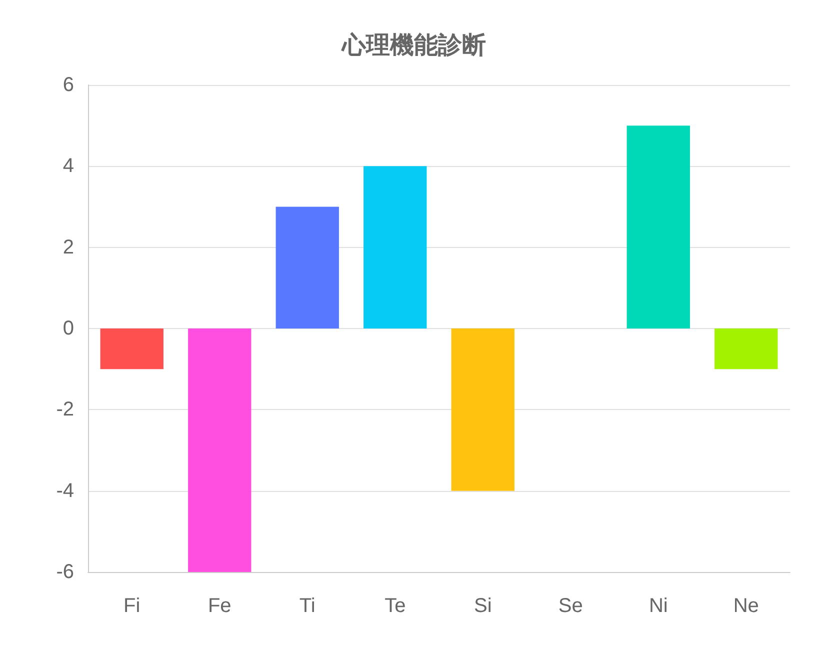  Describe the element at coordinates (746, 606) in the screenshot. I see `x-tick-label: Ne` at that location.